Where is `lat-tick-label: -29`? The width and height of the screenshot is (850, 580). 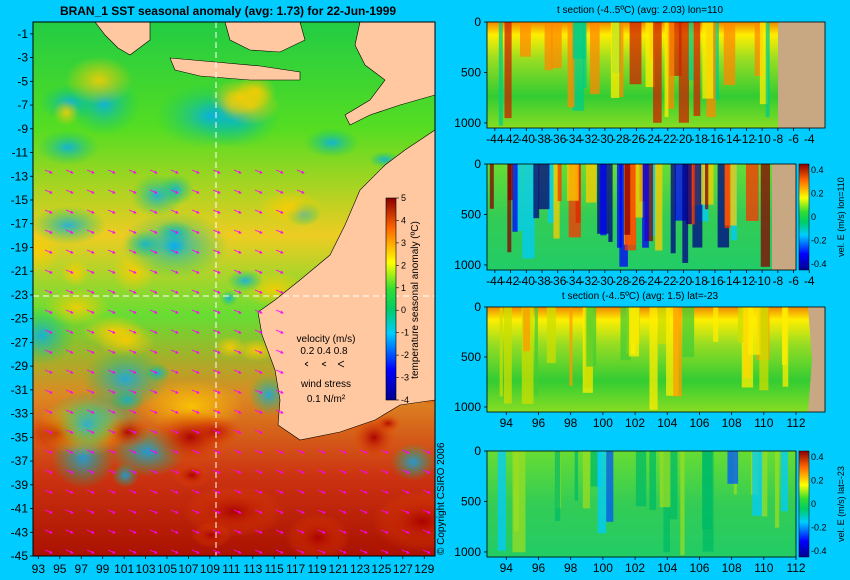 lat-tick-label: -29 is located at coordinates (20, 366).